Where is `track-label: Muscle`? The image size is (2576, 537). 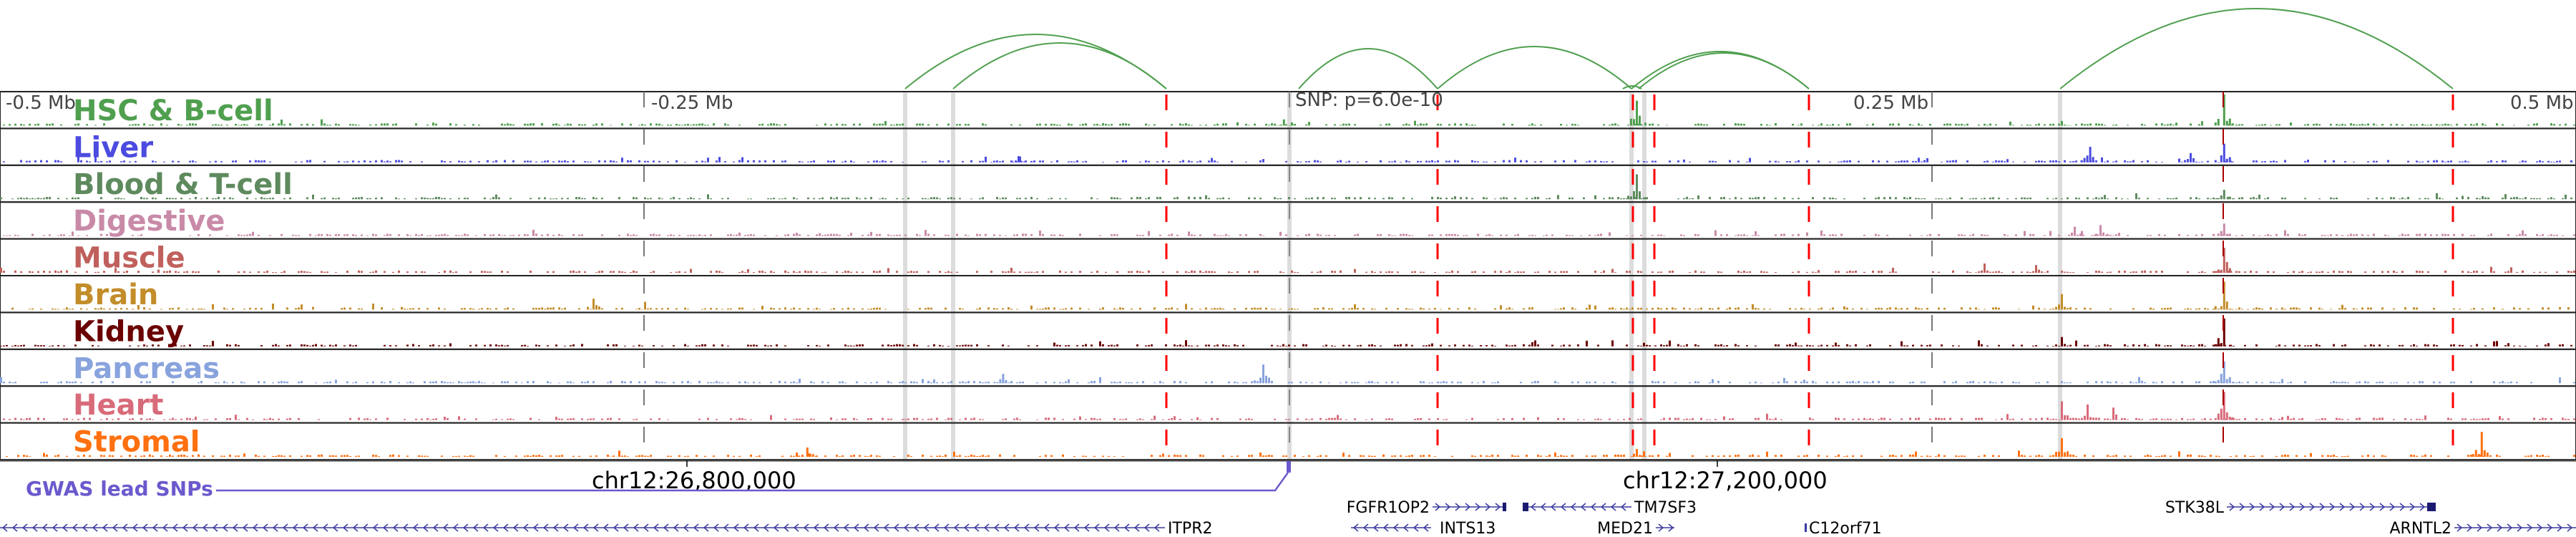
track-label: Muscle is located at coordinates (129, 258).